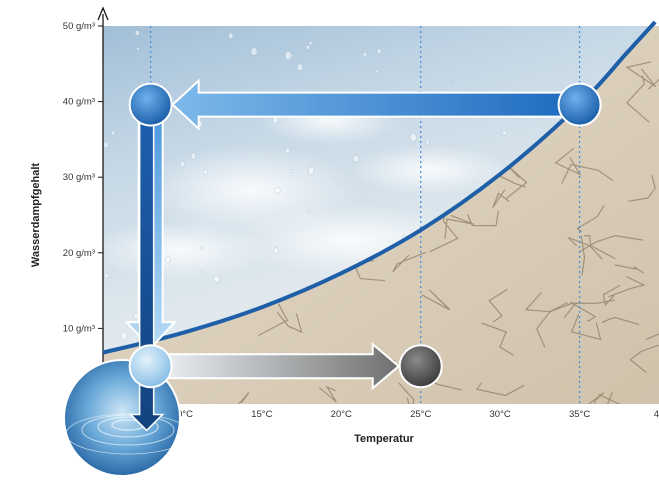  What do you see at coordinates (36, 215) in the screenshot?
I see `y-axis-title: Wasserdampfgehalt` at bounding box center [36, 215].